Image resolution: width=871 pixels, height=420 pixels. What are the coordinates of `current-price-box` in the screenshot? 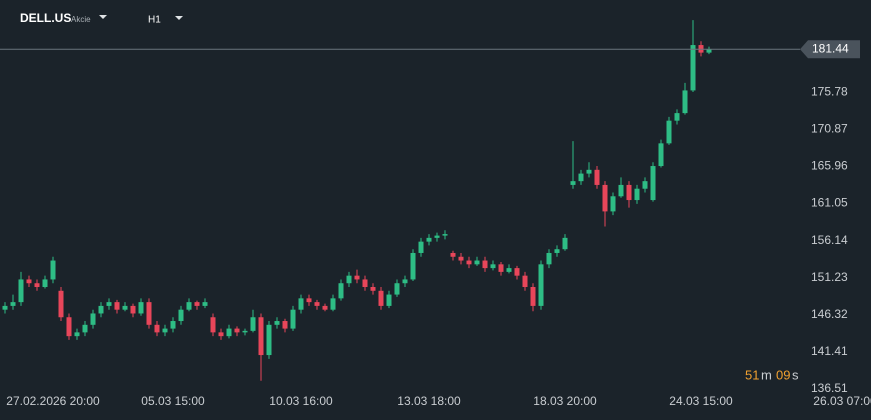 It's located at (830, 49).